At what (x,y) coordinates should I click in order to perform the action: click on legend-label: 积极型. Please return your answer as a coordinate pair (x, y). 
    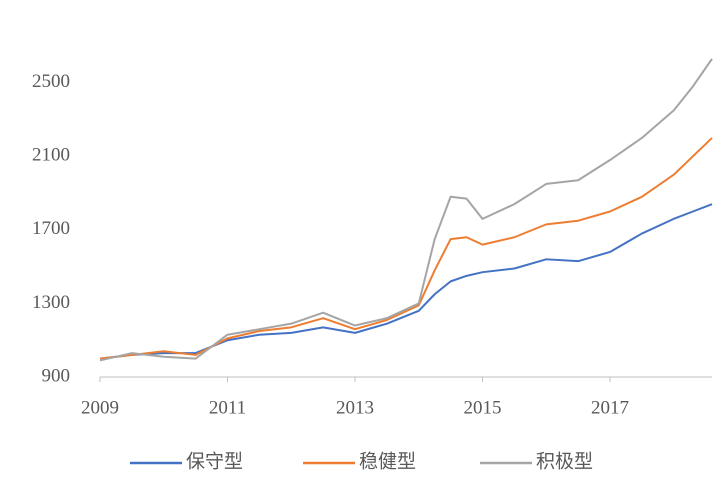
    Looking at the image, I should click on (564, 461).